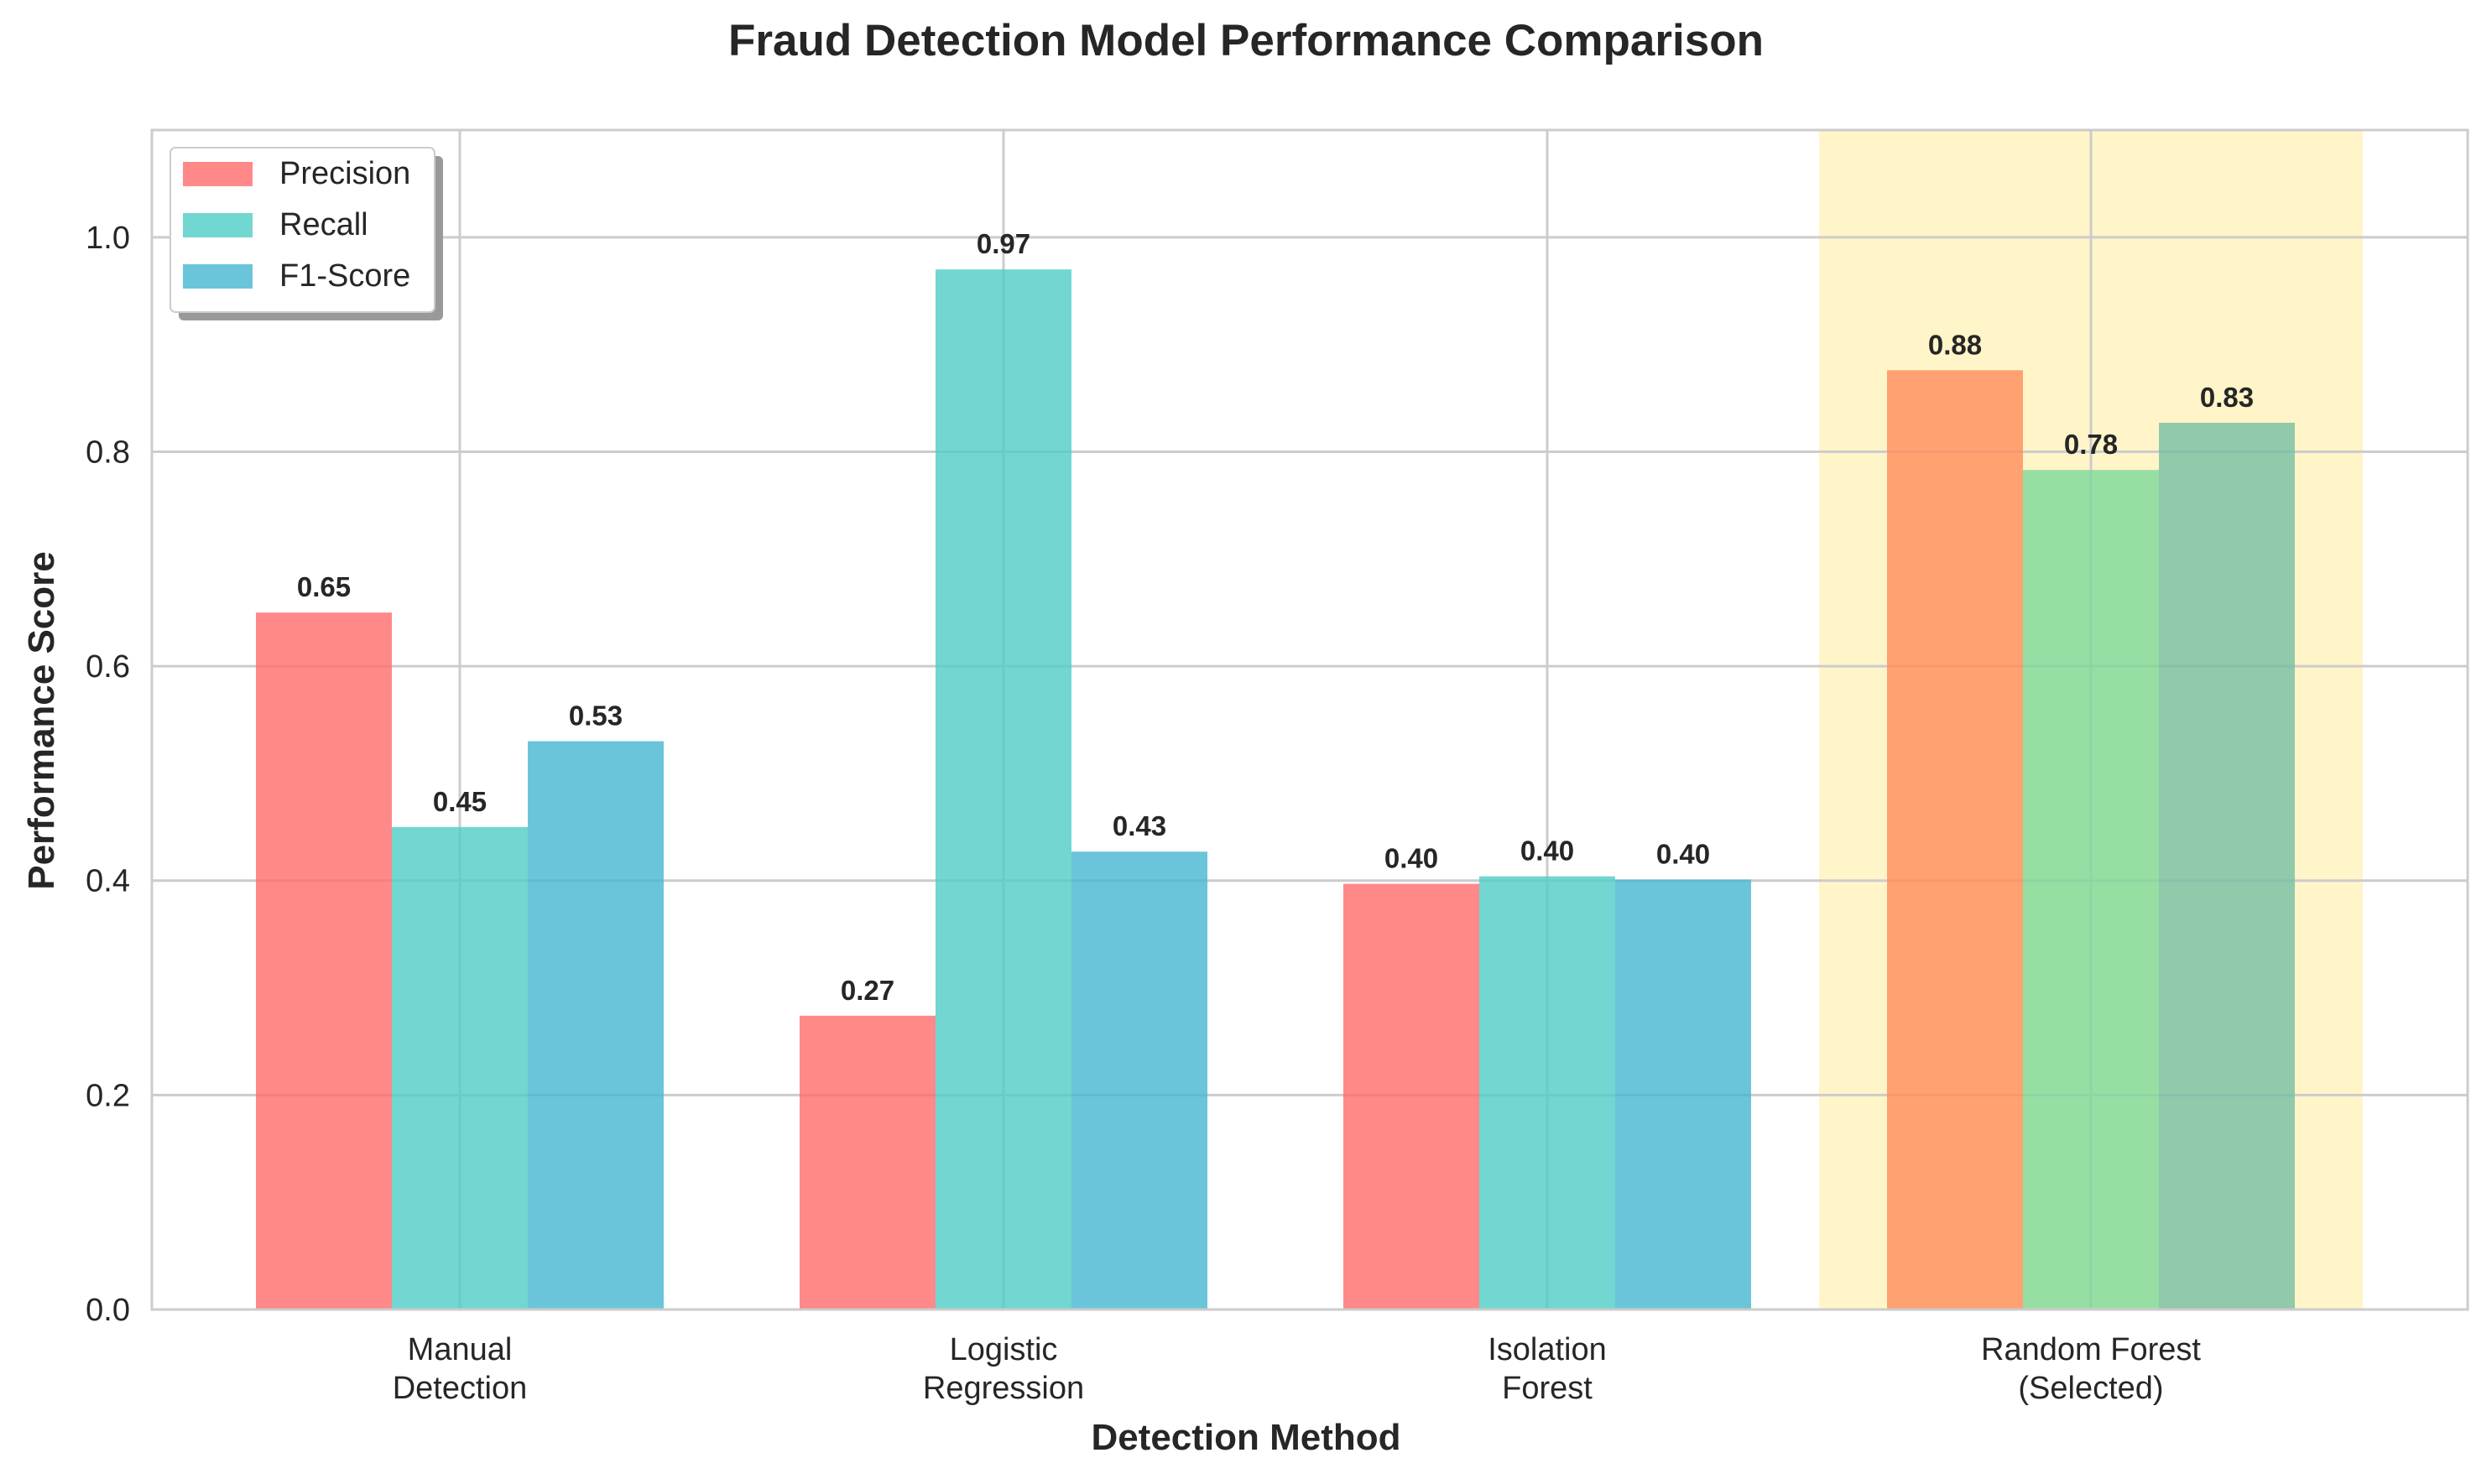 Image resolution: width=2492 pixels, height=1484 pixels. What do you see at coordinates (344, 276) in the screenshot?
I see `legend-label: F1-Score` at bounding box center [344, 276].